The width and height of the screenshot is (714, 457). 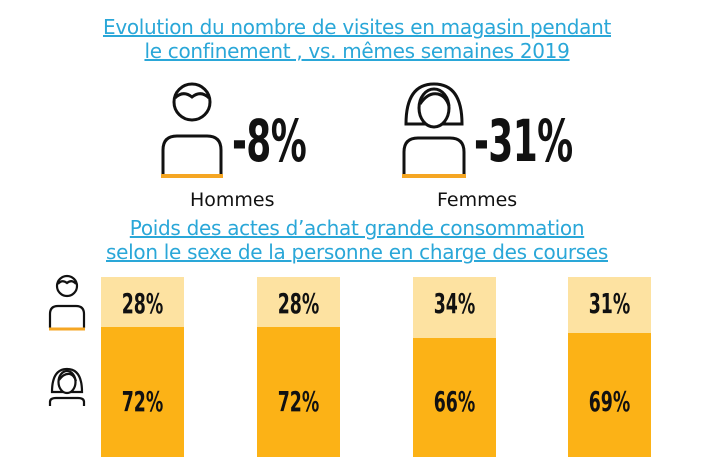 What do you see at coordinates (454, 303) in the screenshot?
I see `bar-label-top: 34%` at bounding box center [454, 303].